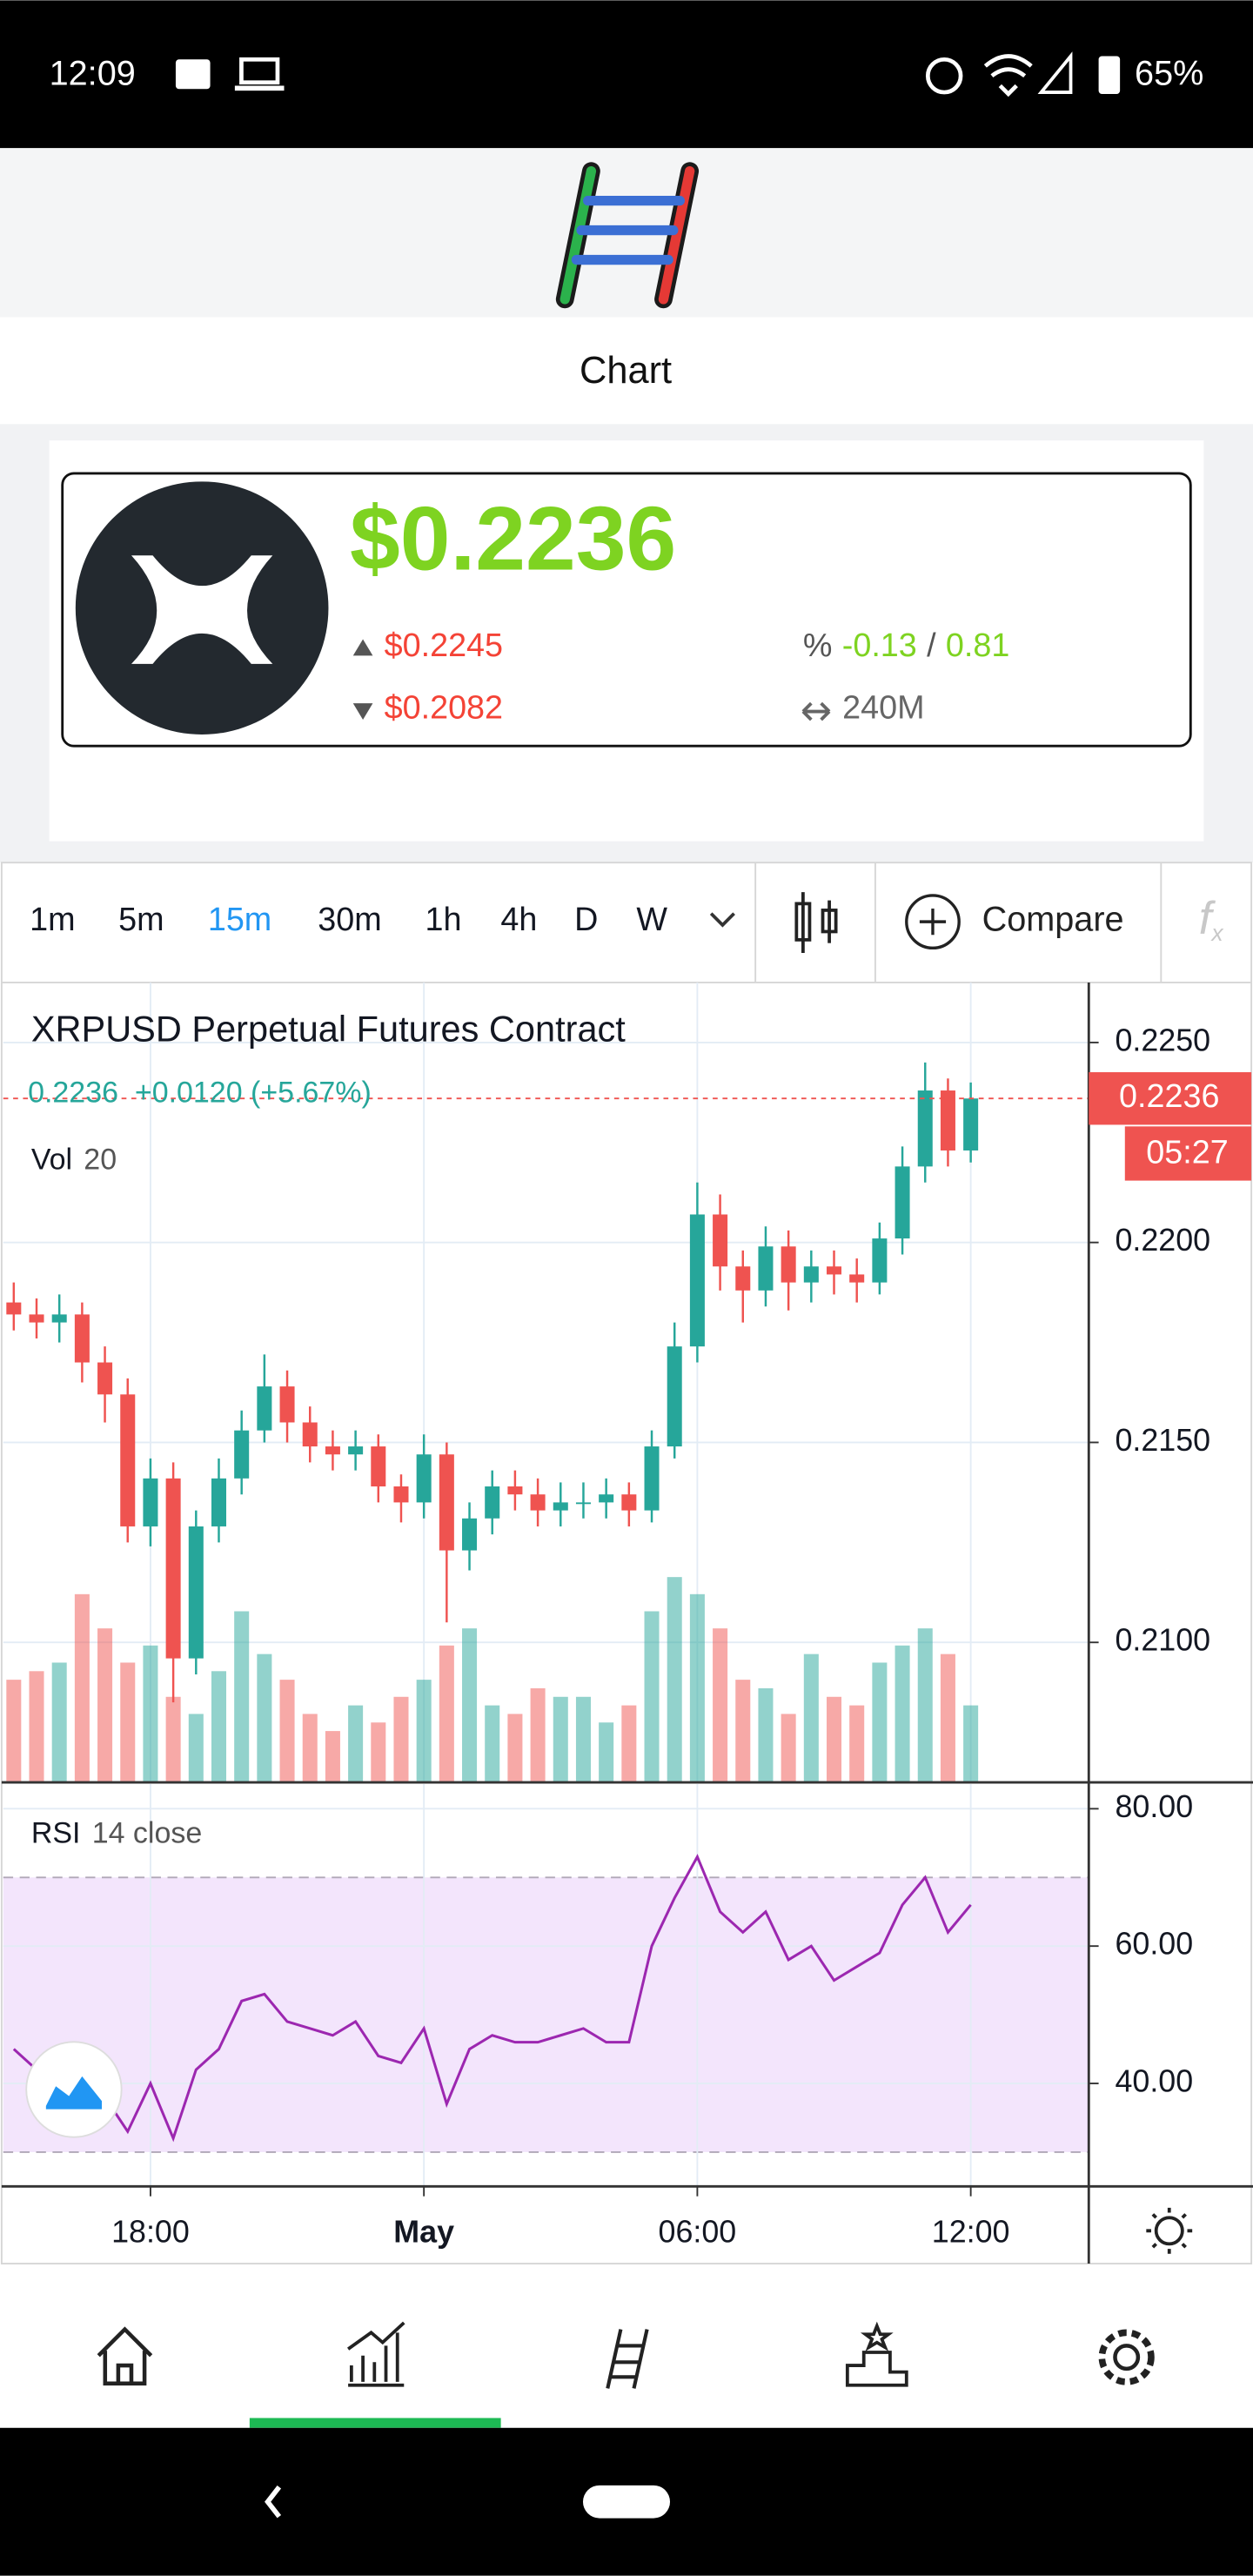  What do you see at coordinates (376, 2354) in the screenshot?
I see `nav-chart` at bounding box center [376, 2354].